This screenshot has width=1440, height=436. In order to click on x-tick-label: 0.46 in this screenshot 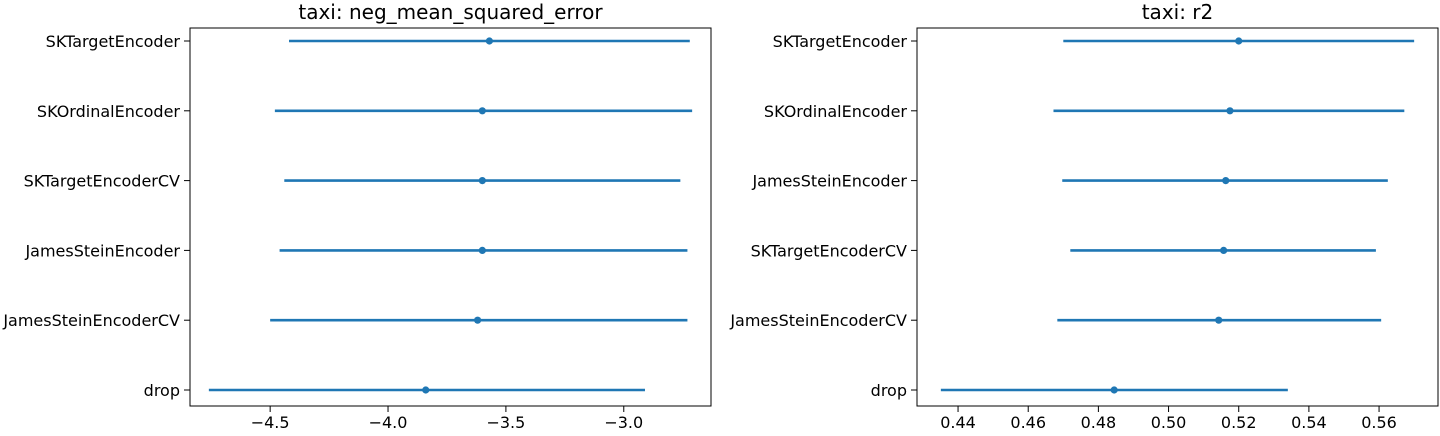, I will do `click(1028, 422)`.